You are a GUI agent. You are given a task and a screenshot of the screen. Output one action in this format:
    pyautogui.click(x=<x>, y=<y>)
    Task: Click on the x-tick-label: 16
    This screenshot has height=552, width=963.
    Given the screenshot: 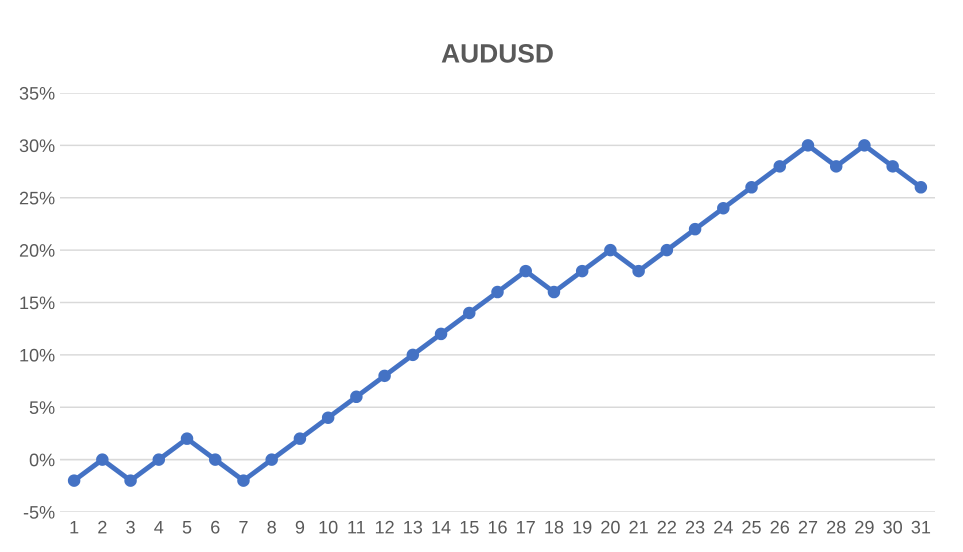 What is the action you would take?
    pyautogui.click(x=497, y=527)
    